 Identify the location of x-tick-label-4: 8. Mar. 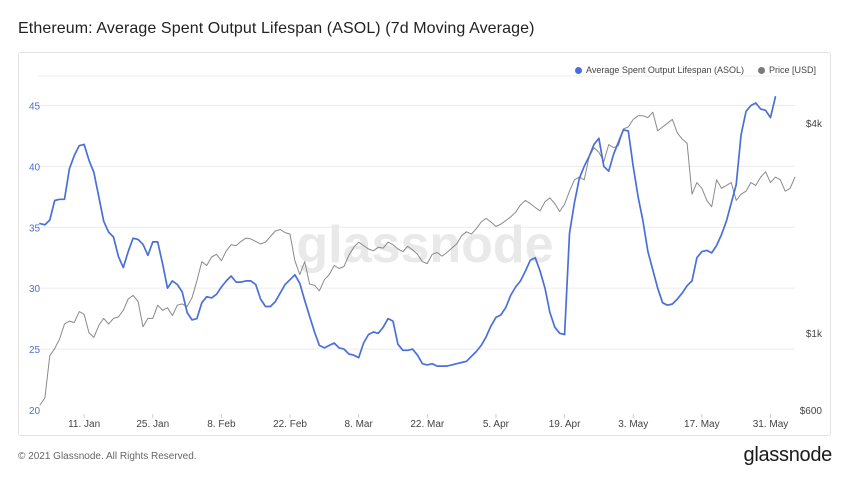
(358, 424).